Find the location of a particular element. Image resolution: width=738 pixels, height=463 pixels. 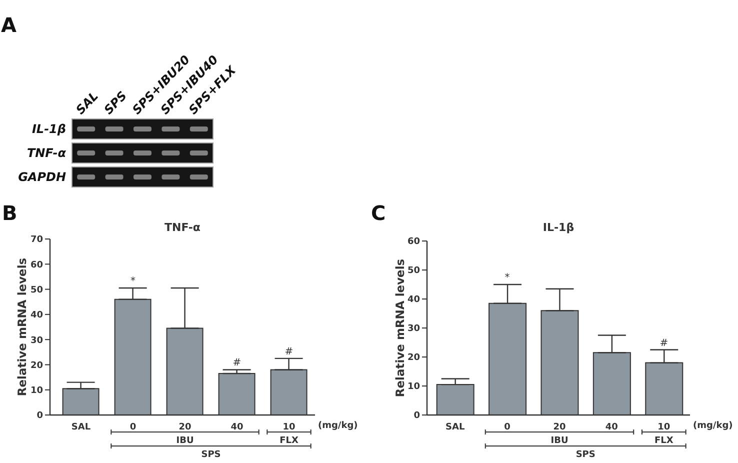

text: A is located at coordinates (9, 25).